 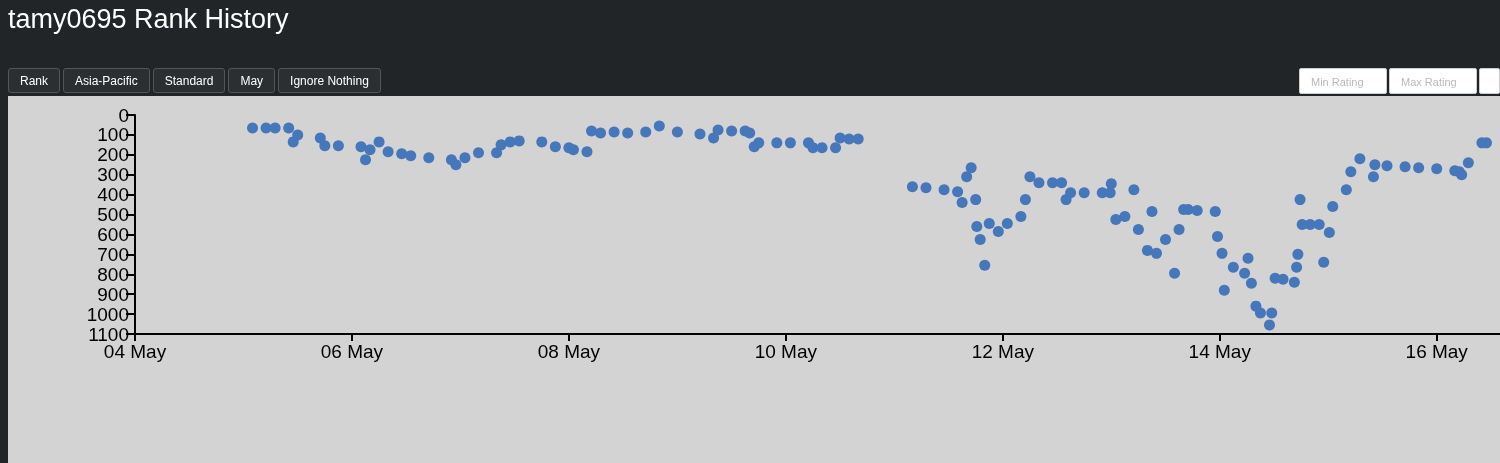 I want to click on y-tick-label: 900, so click(x=113, y=294).